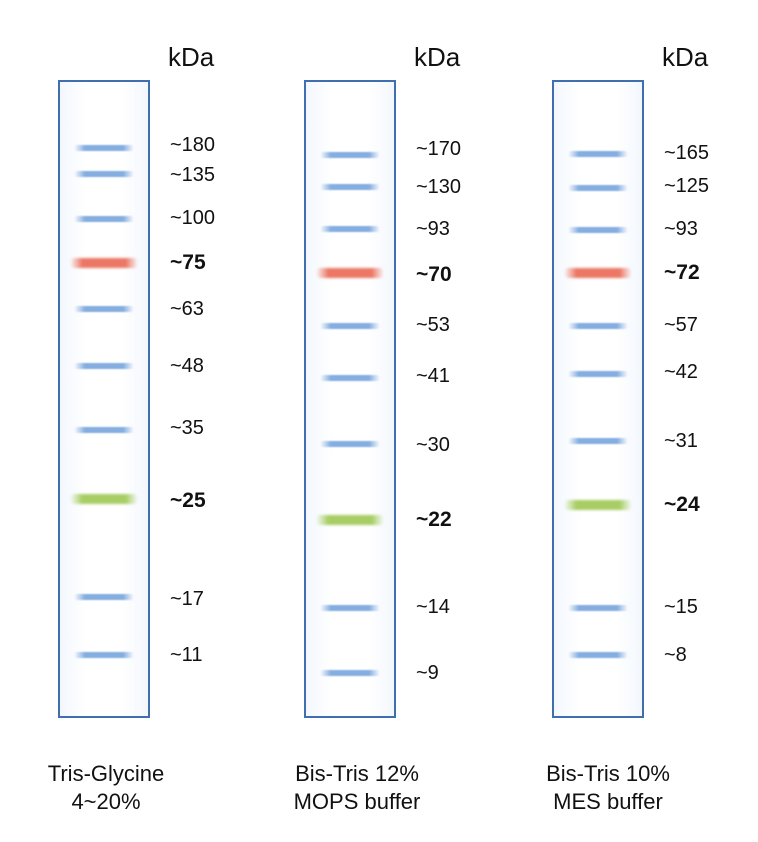  Describe the element at coordinates (188, 500) in the screenshot. I see `mw-label: ~25` at that location.